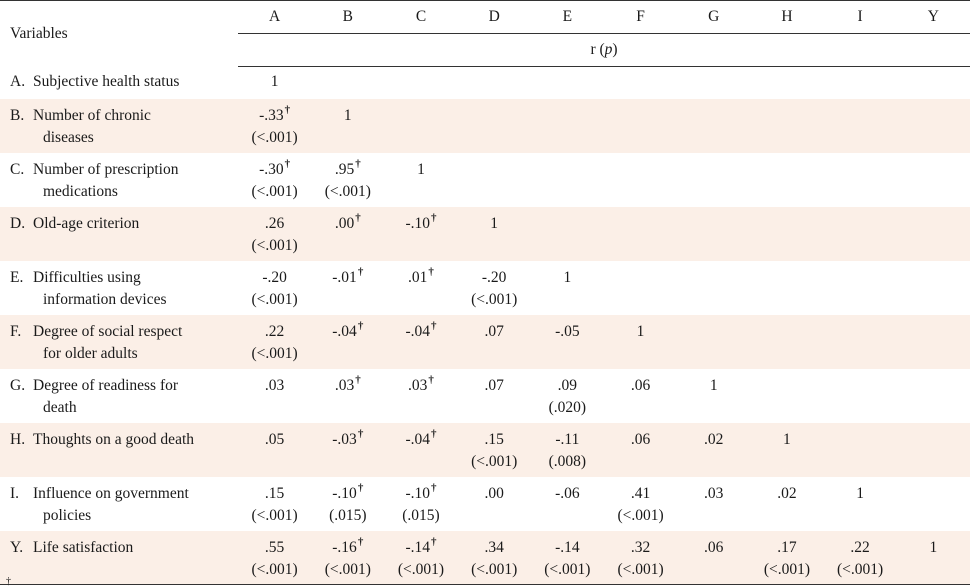 This screenshot has height=587, width=970. What do you see at coordinates (15, 493) in the screenshot?
I see `row-letter: I.` at bounding box center [15, 493].